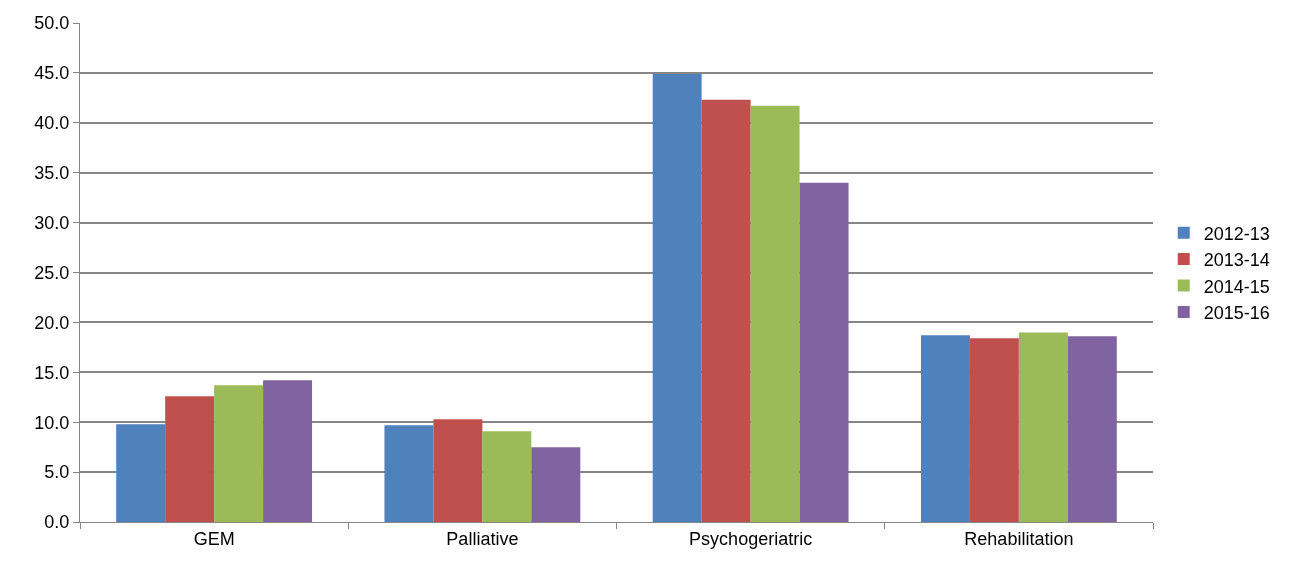 Image resolution: width=1298 pixels, height=565 pixels. I want to click on y-tick-label: 35.0, so click(52, 173).